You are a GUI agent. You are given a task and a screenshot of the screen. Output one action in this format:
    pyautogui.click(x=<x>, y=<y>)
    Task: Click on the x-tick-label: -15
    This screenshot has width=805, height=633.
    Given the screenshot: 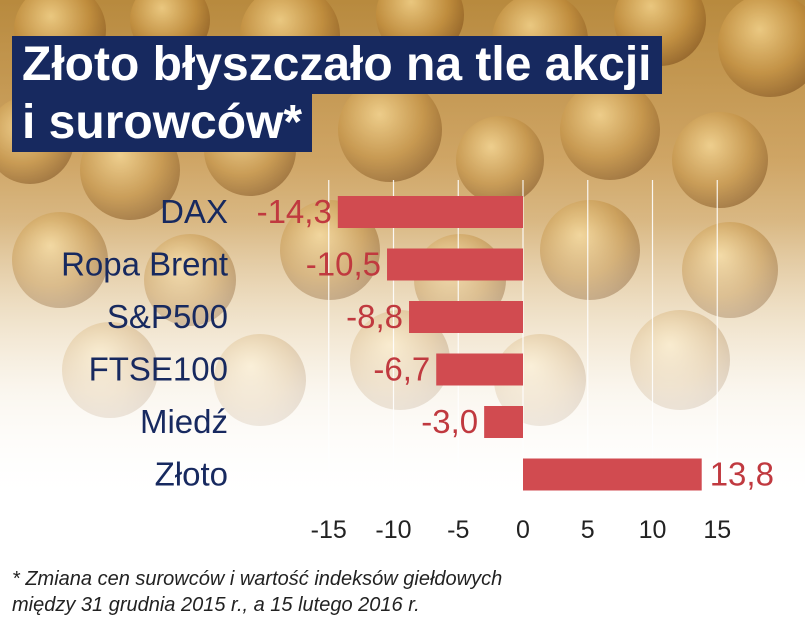 What is the action you would take?
    pyautogui.click(x=329, y=530)
    